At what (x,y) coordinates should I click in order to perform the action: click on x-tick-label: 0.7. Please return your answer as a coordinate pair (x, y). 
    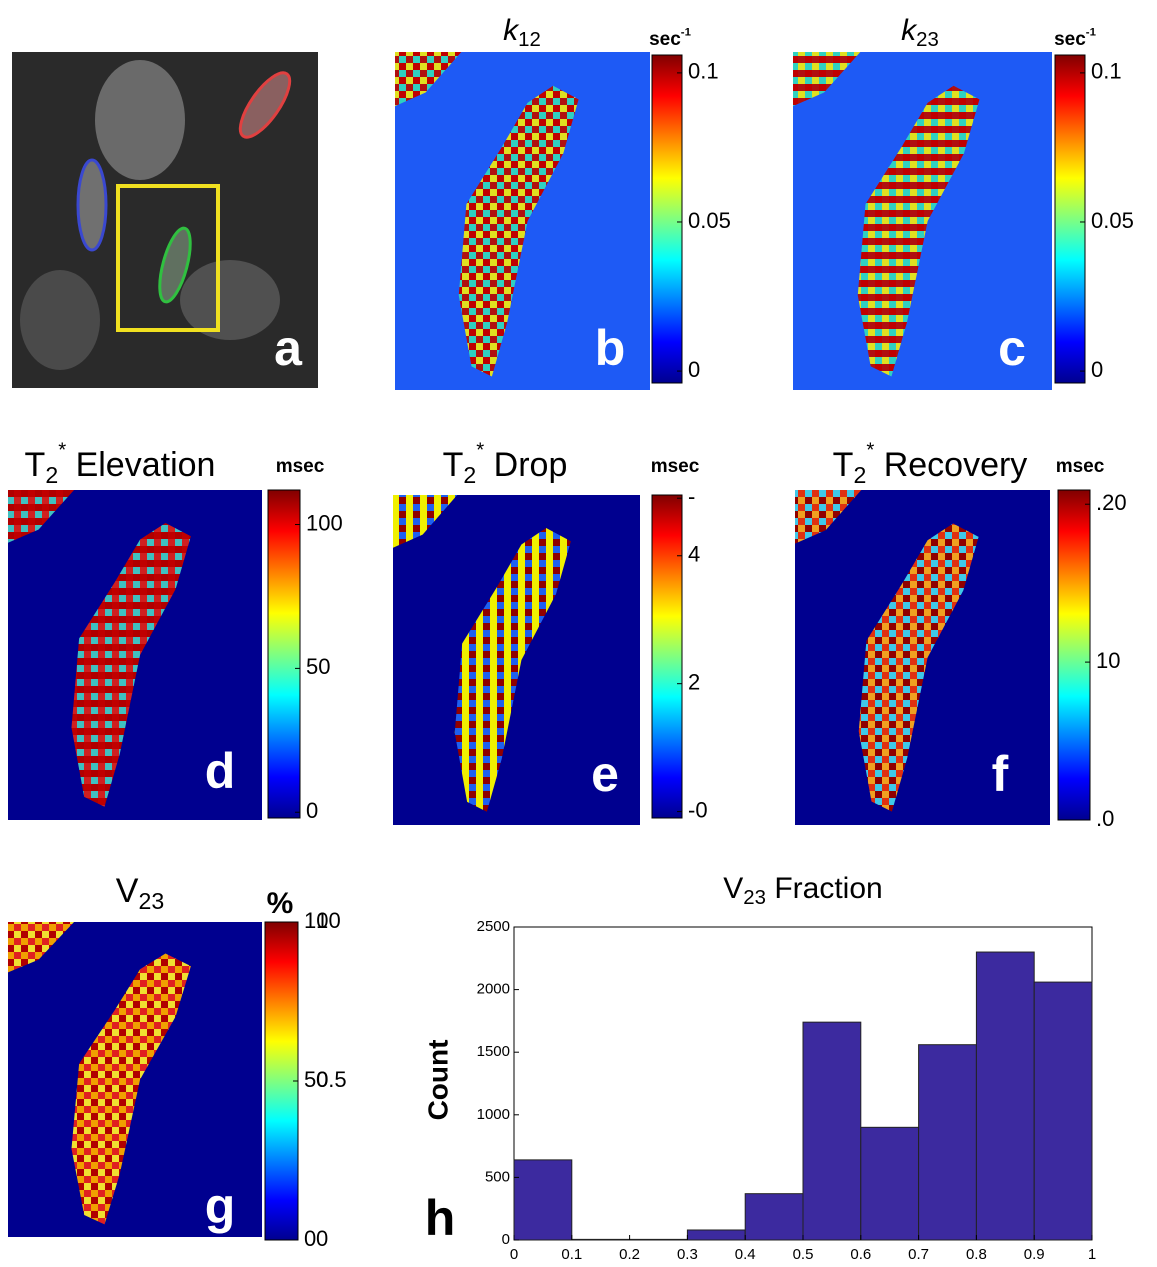
    Looking at the image, I should click on (918, 1254).